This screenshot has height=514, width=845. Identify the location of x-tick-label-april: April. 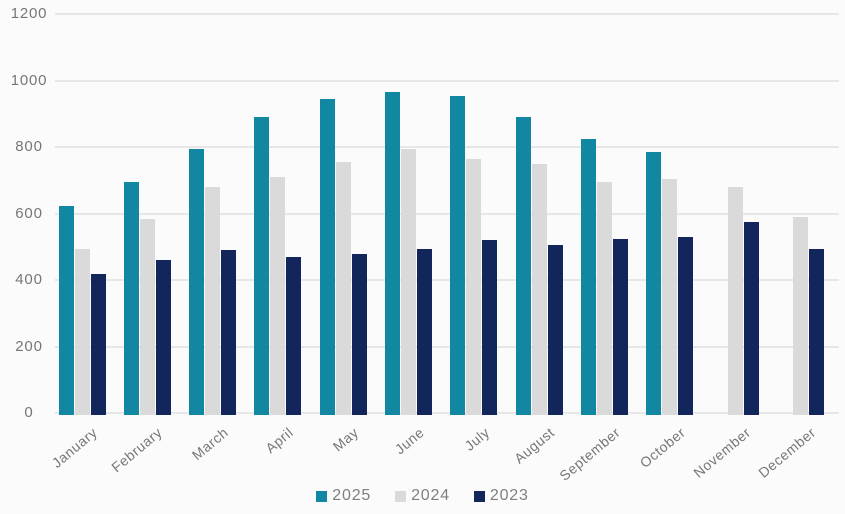
(279, 440).